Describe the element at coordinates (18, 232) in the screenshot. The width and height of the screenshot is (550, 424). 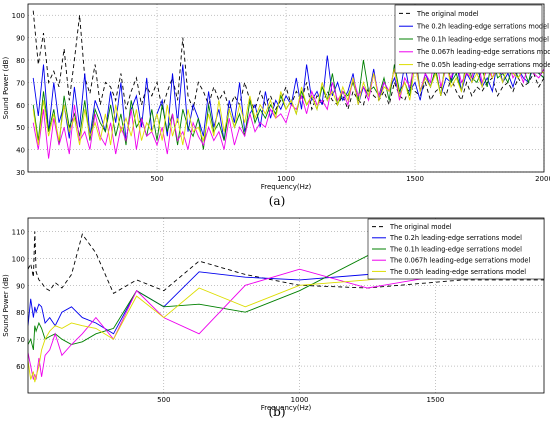
I see `y-tick-label: 110` at that location.